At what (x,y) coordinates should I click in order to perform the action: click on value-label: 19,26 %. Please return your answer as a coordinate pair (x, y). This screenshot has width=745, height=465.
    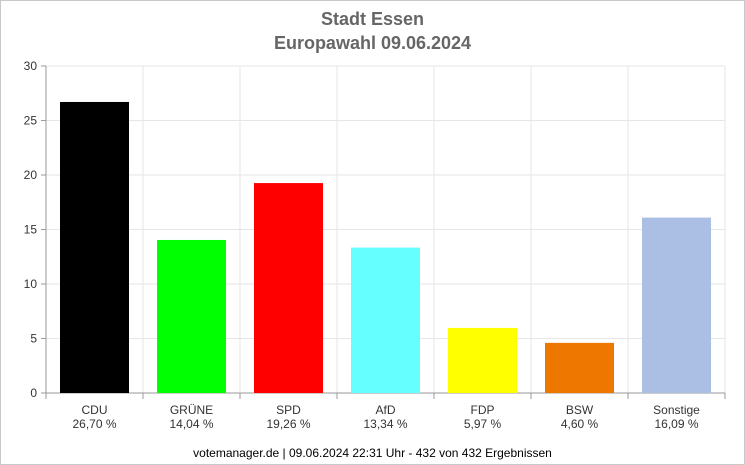
    Looking at the image, I should click on (288, 424).